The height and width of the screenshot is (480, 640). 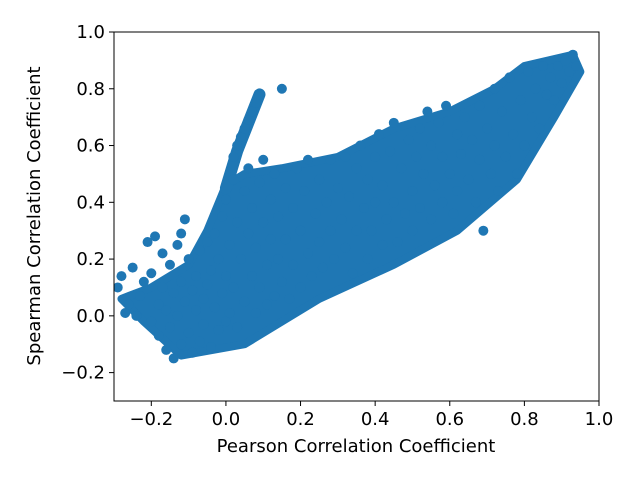 I want to click on y-tick-label: 0.0, so click(x=90, y=316).